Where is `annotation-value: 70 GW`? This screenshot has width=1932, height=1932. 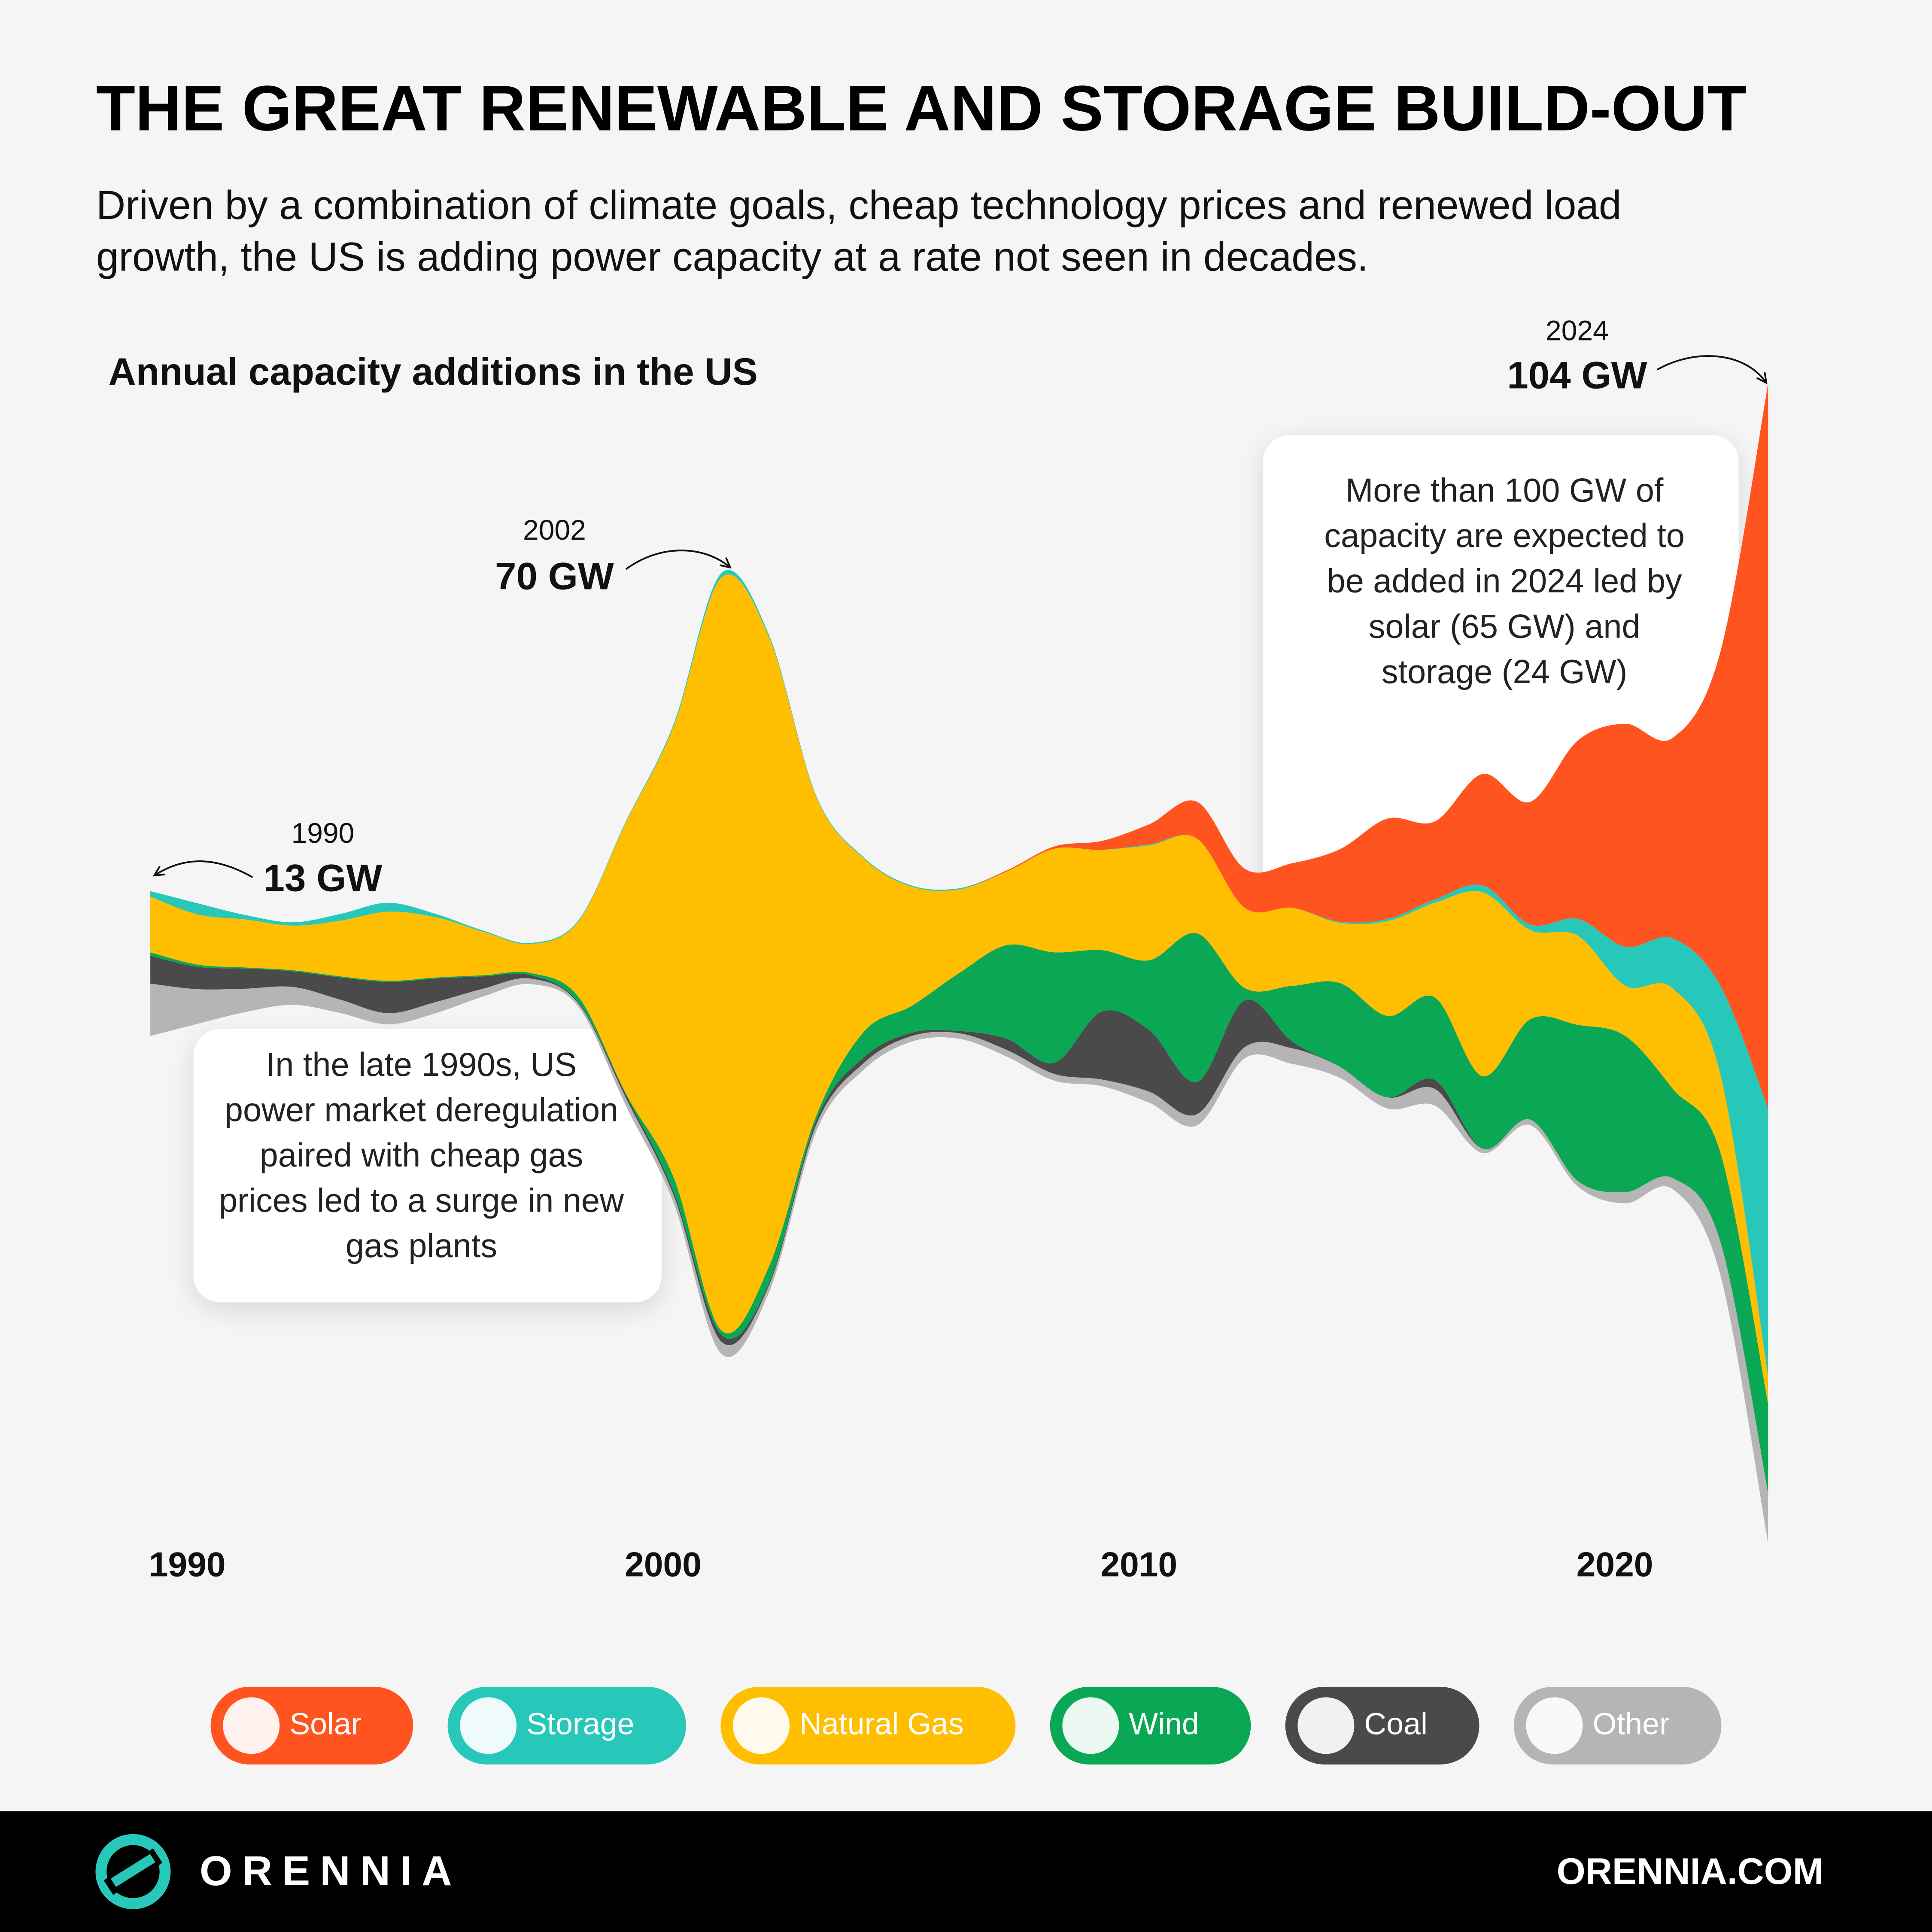
annotation-value: 70 GW is located at coordinates (554, 576).